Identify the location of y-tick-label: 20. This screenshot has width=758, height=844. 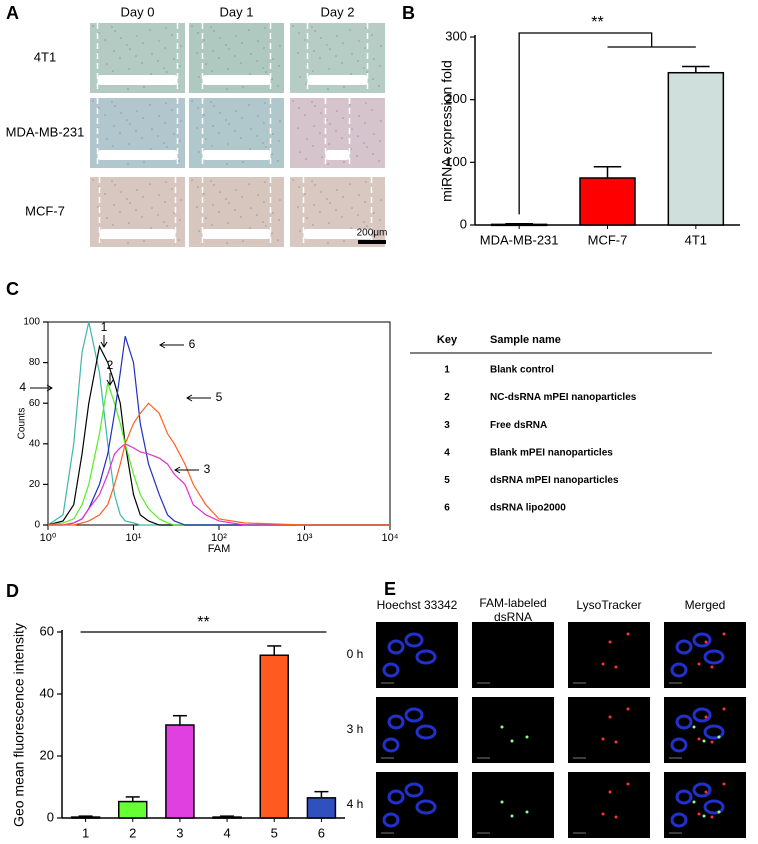
(47, 754).